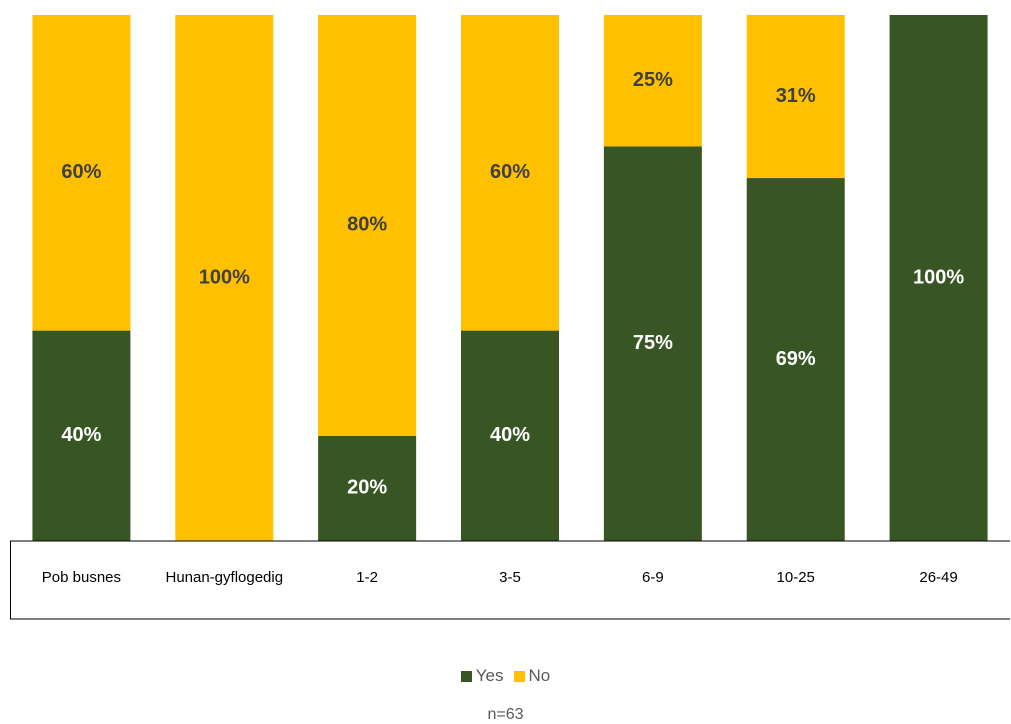 The height and width of the screenshot is (724, 1011). Describe the element at coordinates (224, 577) in the screenshot. I see `category-label-1: Hunan-gyflogedig` at that location.